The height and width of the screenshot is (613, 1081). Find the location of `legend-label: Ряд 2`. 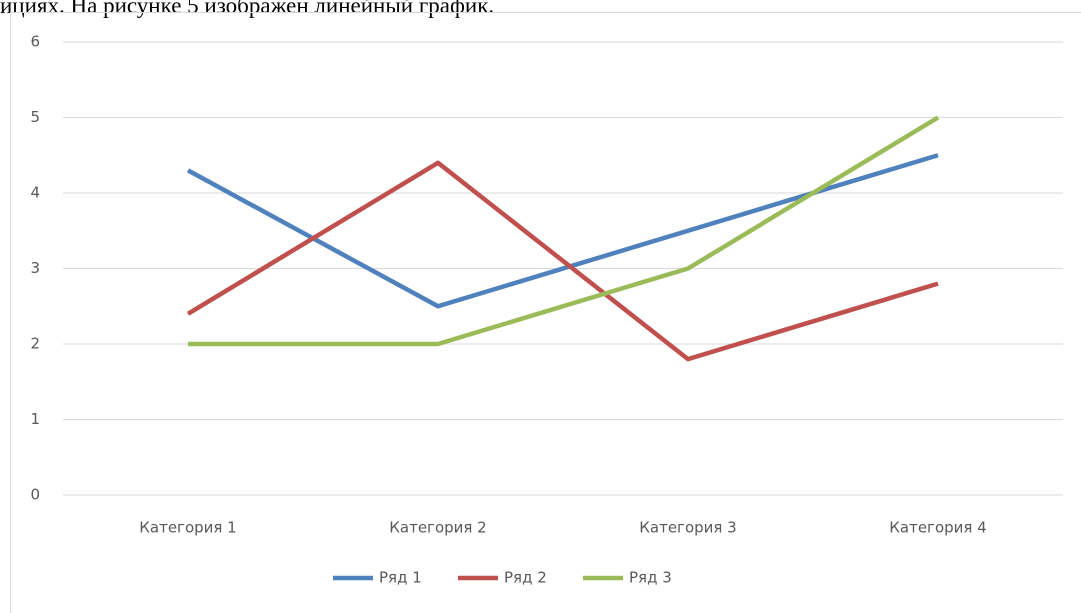

legend-label: Ряд 2 is located at coordinates (525, 578).